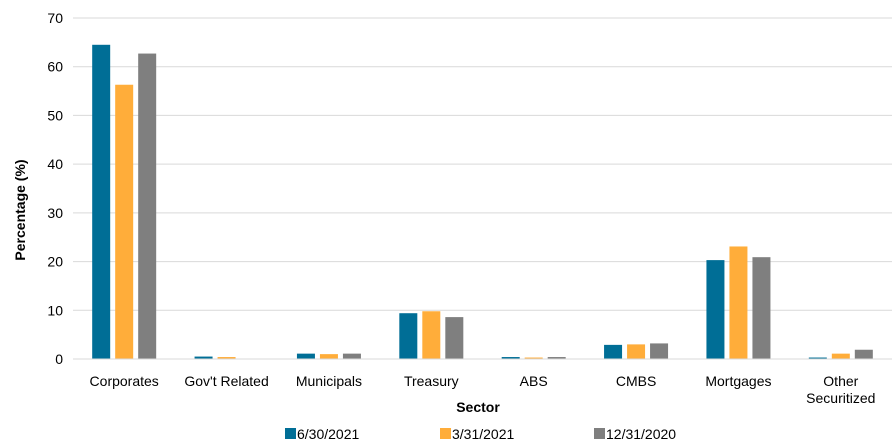  I want to click on x-tick-label: ABS, so click(534, 381).